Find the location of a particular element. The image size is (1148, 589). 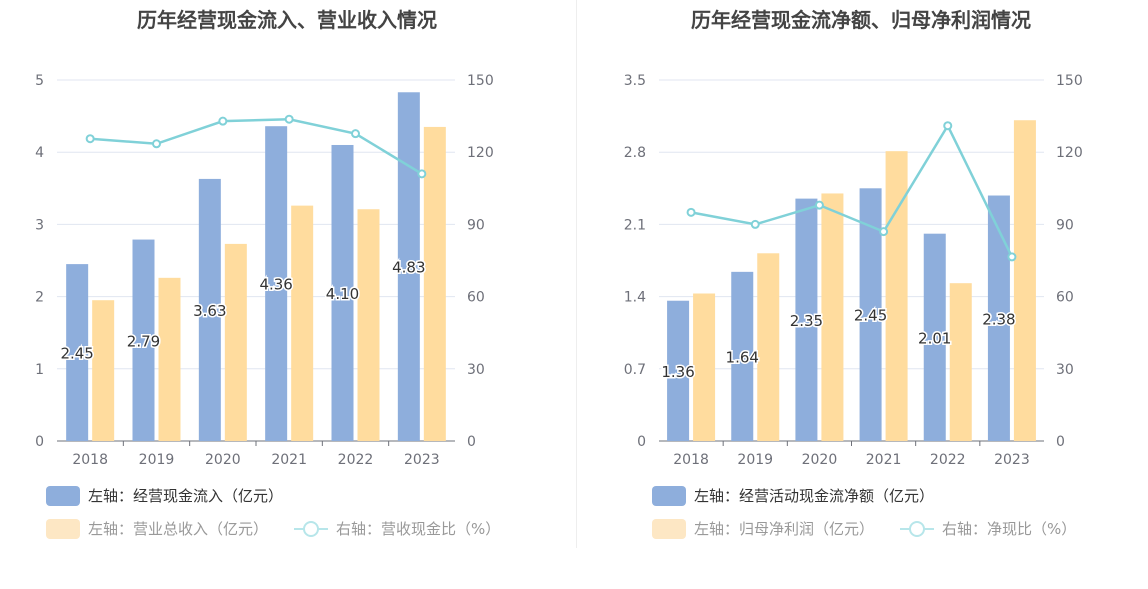

legend-item-series-1: 左轴：经营现金流入（亿元） is located at coordinates (164, 495).